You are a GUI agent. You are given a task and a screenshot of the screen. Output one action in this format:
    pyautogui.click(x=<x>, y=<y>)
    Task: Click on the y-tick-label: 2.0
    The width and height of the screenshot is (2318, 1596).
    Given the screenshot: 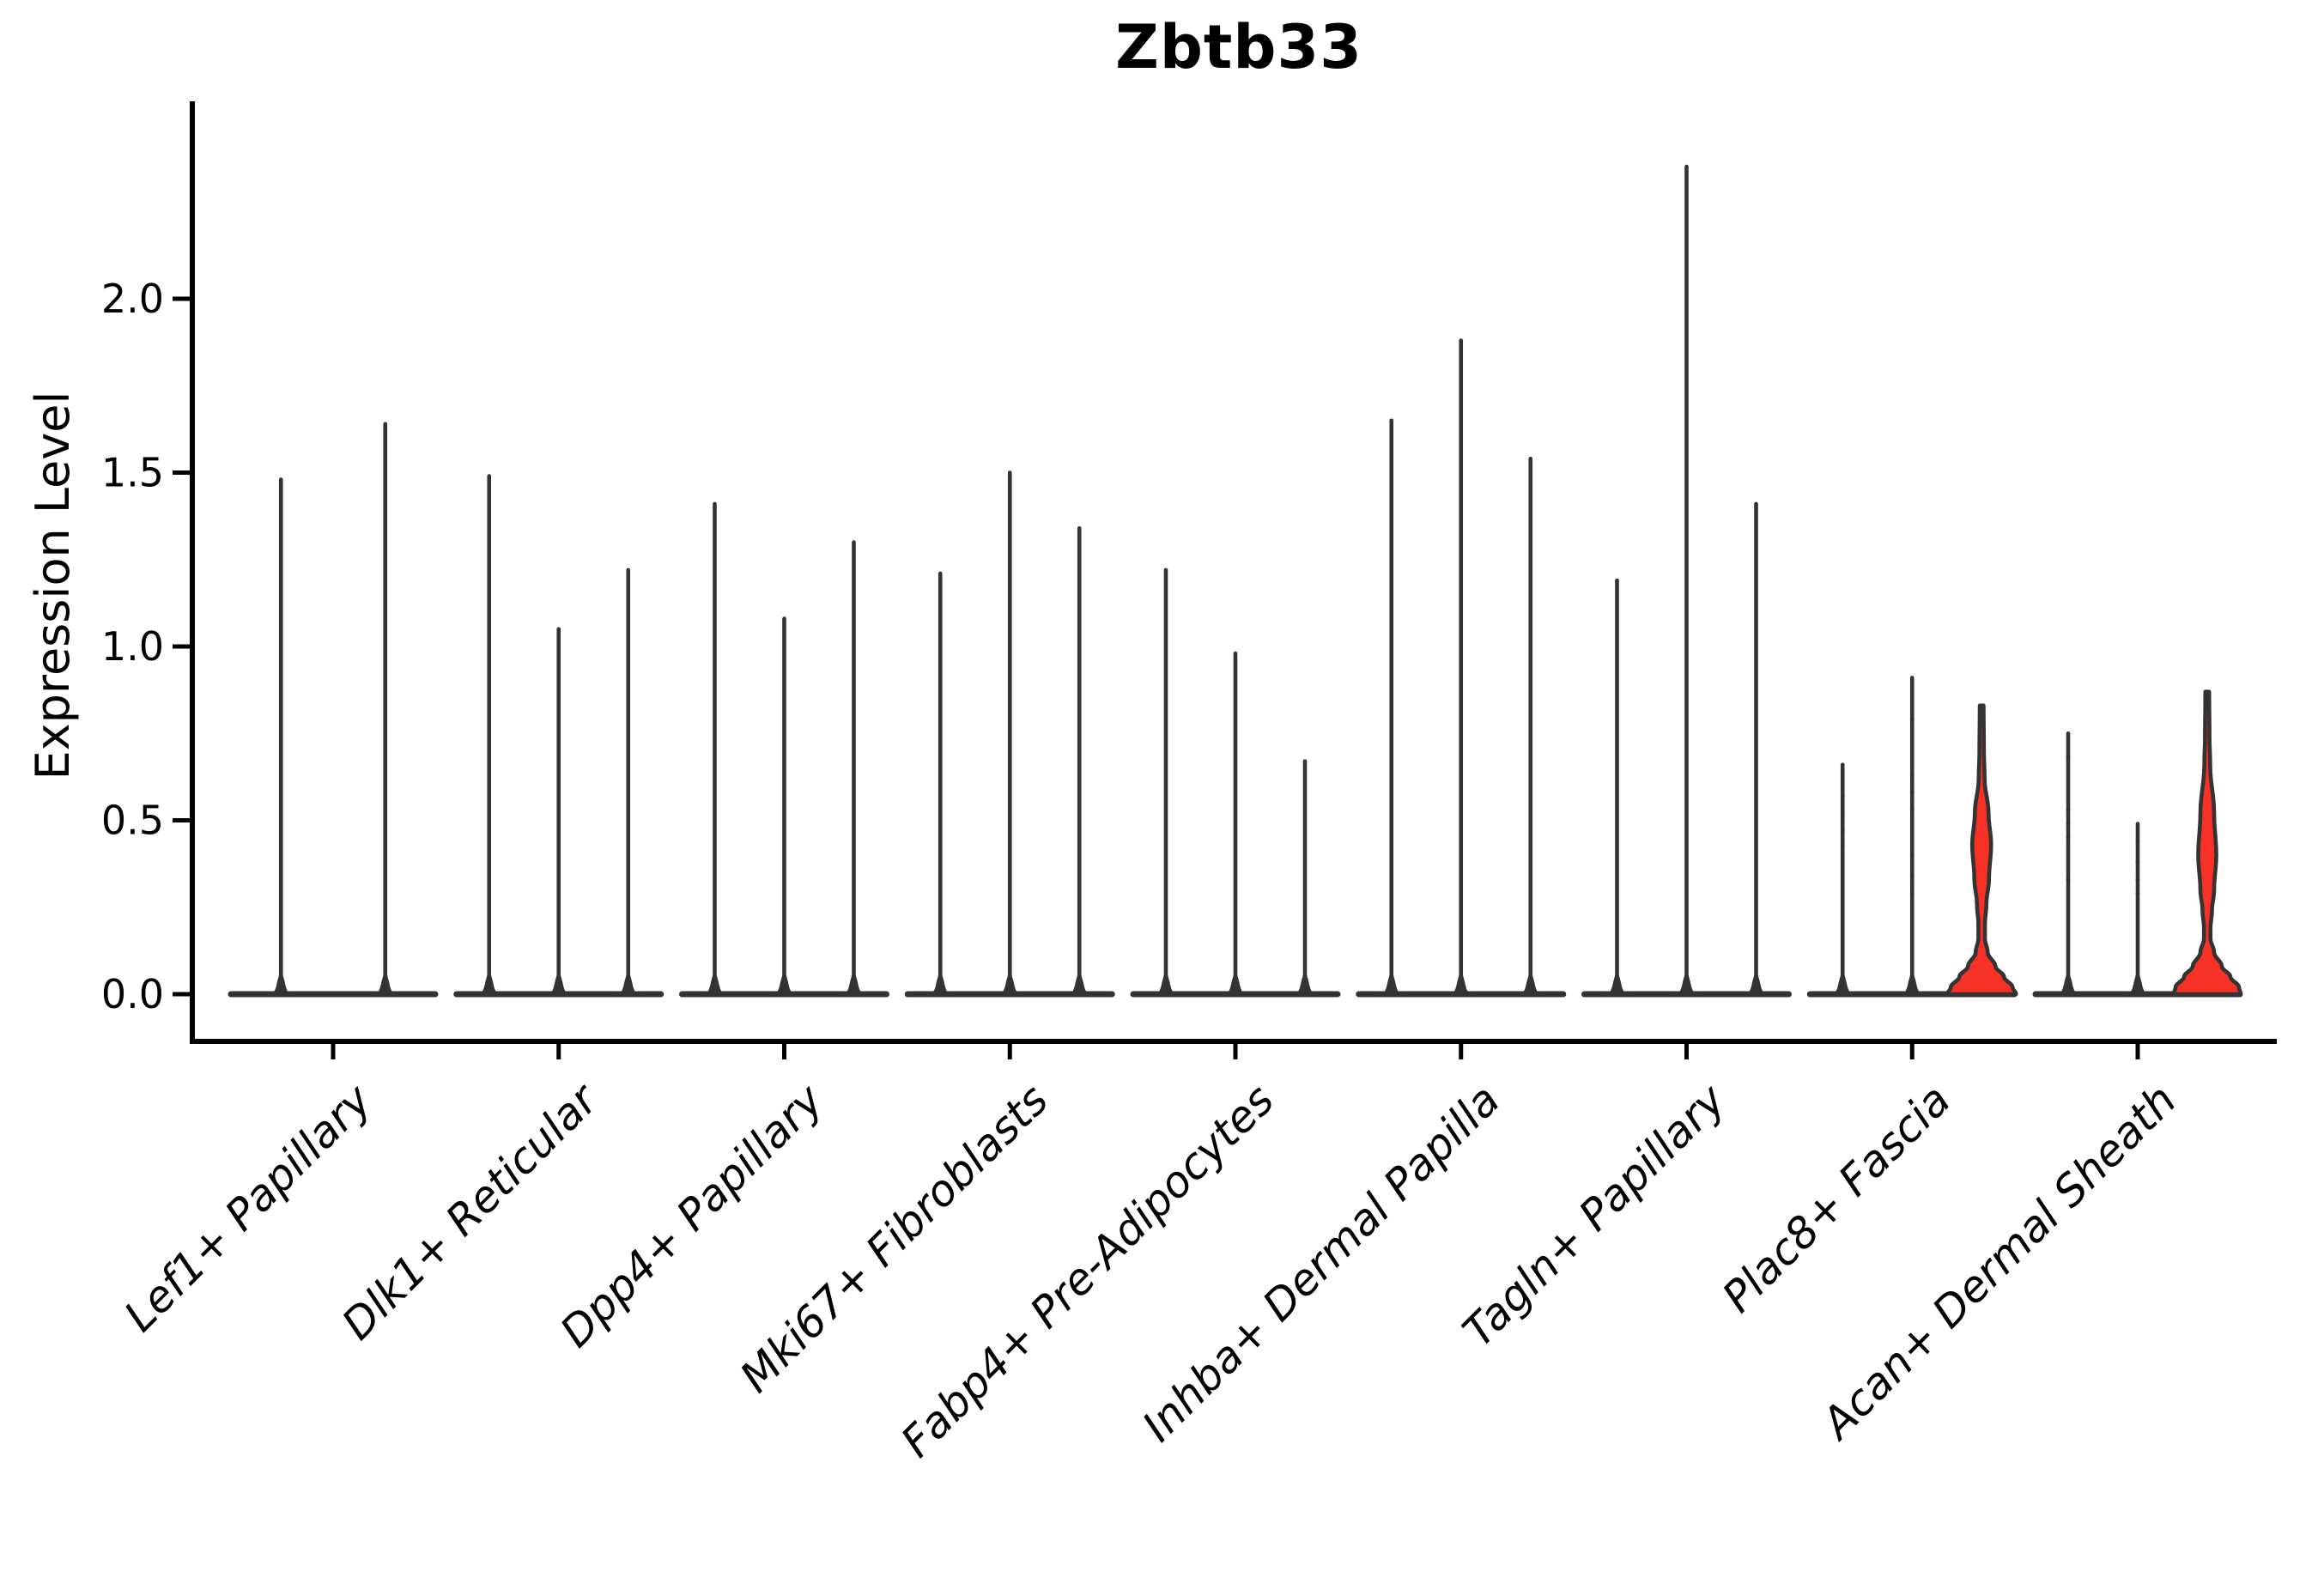 What is the action you would take?
    pyautogui.click(x=132, y=299)
    